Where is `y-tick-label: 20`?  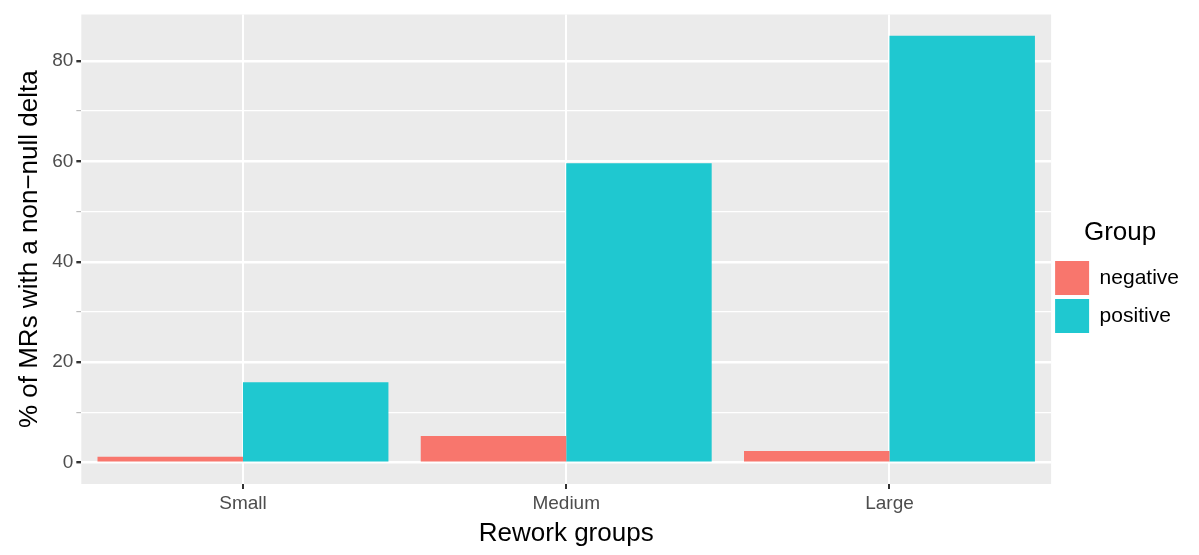 y-tick-label: 20 is located at coordinates (63, 361).